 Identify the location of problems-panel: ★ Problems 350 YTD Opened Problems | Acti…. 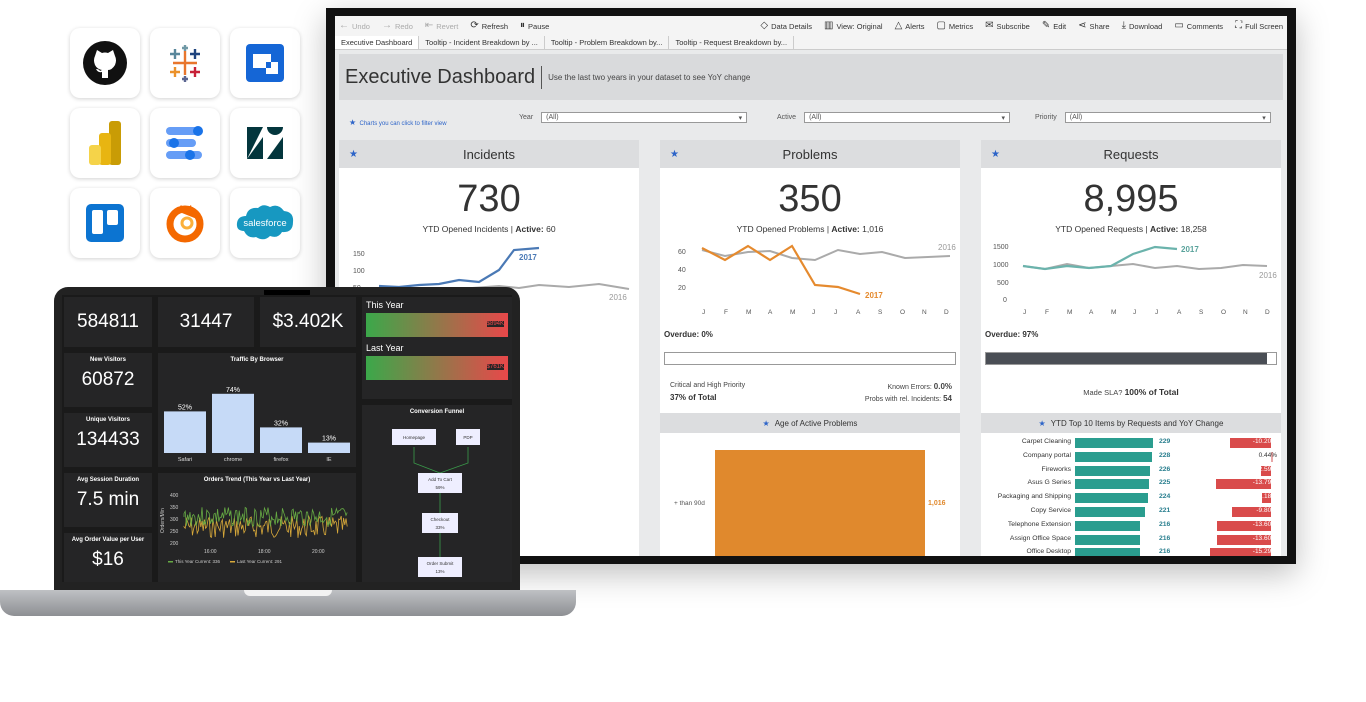
(810, 348).